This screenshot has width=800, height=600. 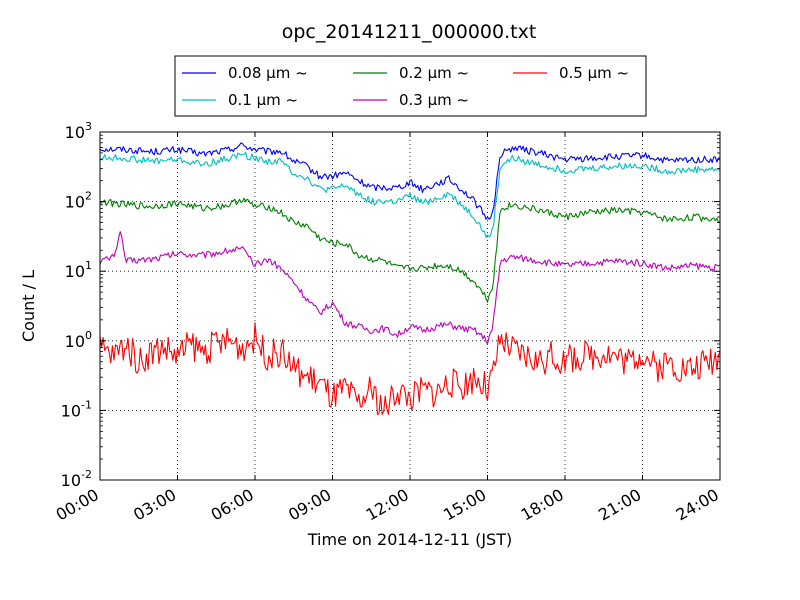 What do you see at coordinates (434, 100) in the screenshot?
I see `legend-label: 0.3 μm ~` at bounding box center [434, 100].